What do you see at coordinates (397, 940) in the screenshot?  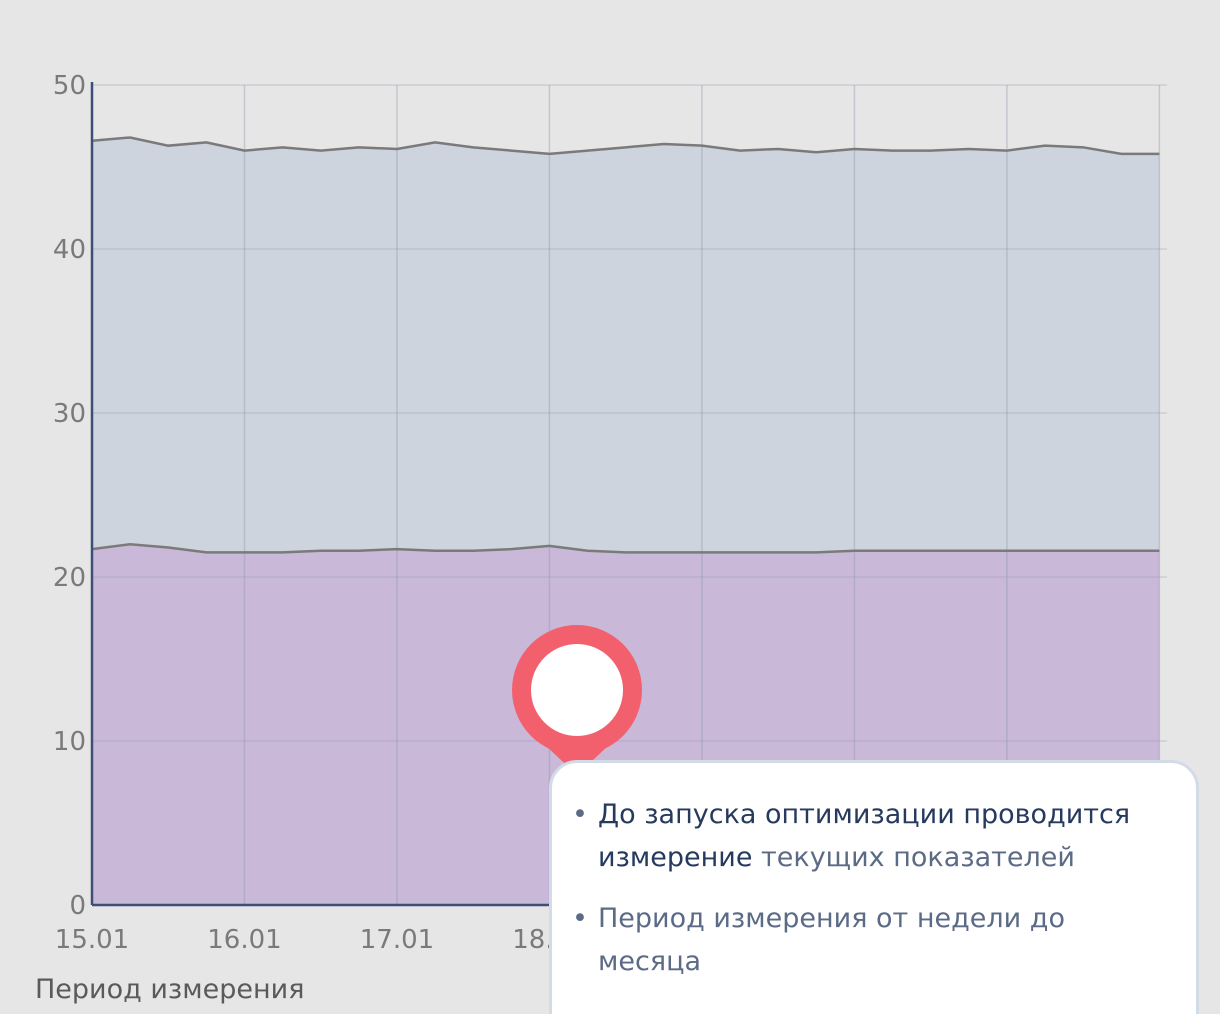 I see `x-tick-label: 17.01` at bounding box center [397, 940].